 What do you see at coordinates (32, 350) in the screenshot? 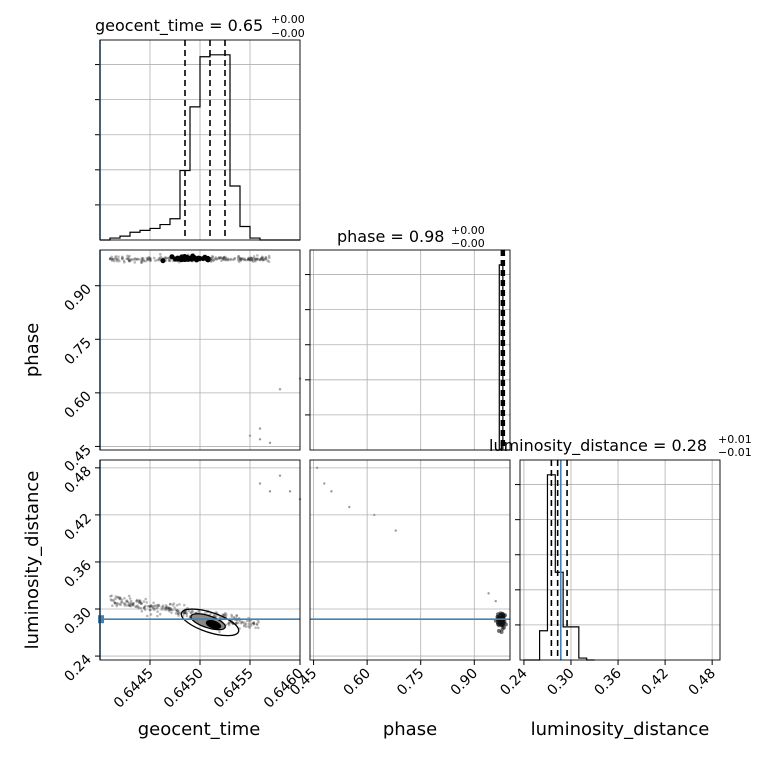
I see `ylabel-phase: phase` at bounding box center [32, 350].